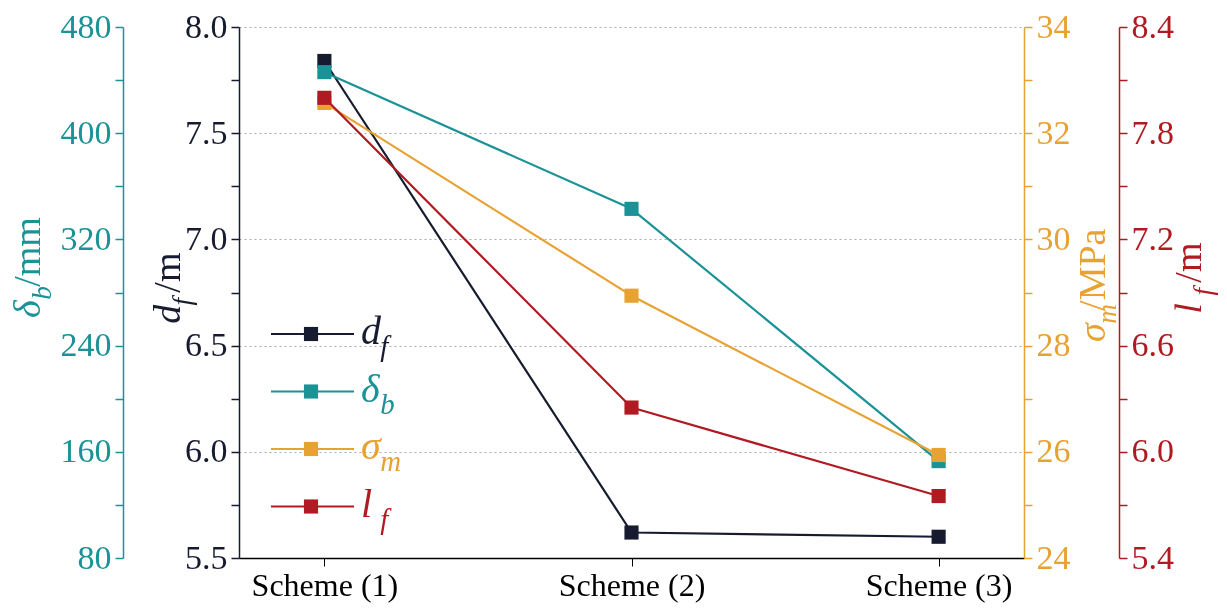 The height and width of the screenshot is (613, 1227). Describe the element at coordinates (1053, 557) in the screenshot. I see `y2-tick-label: 24` at that location.